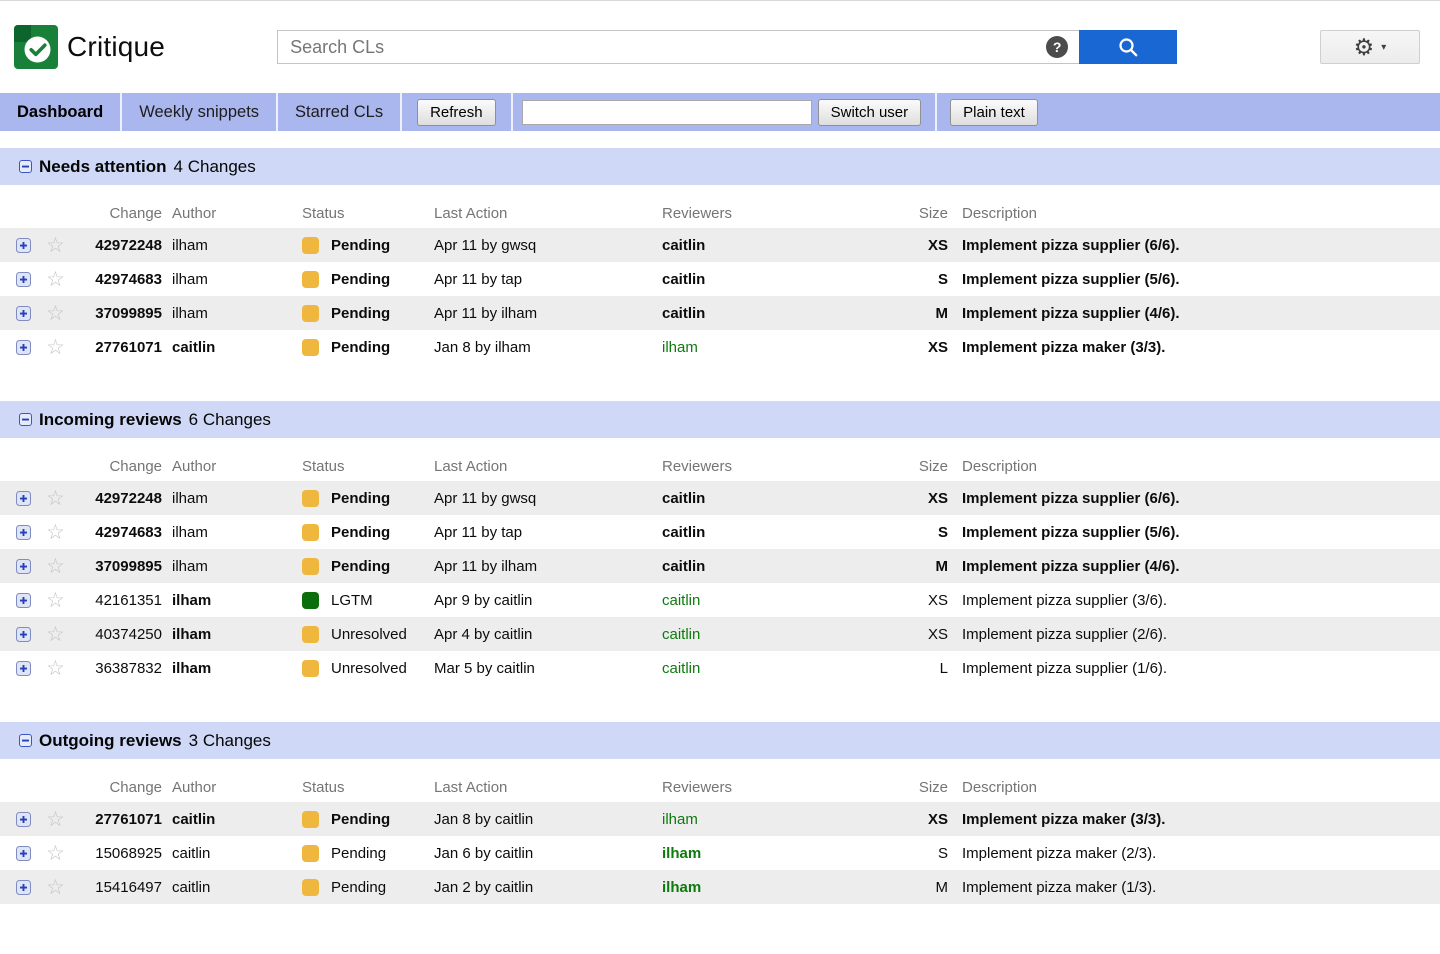 This screenshot has width=1440, height=954. I want to click on gear-icon: ⚙, so click(1364, 46).